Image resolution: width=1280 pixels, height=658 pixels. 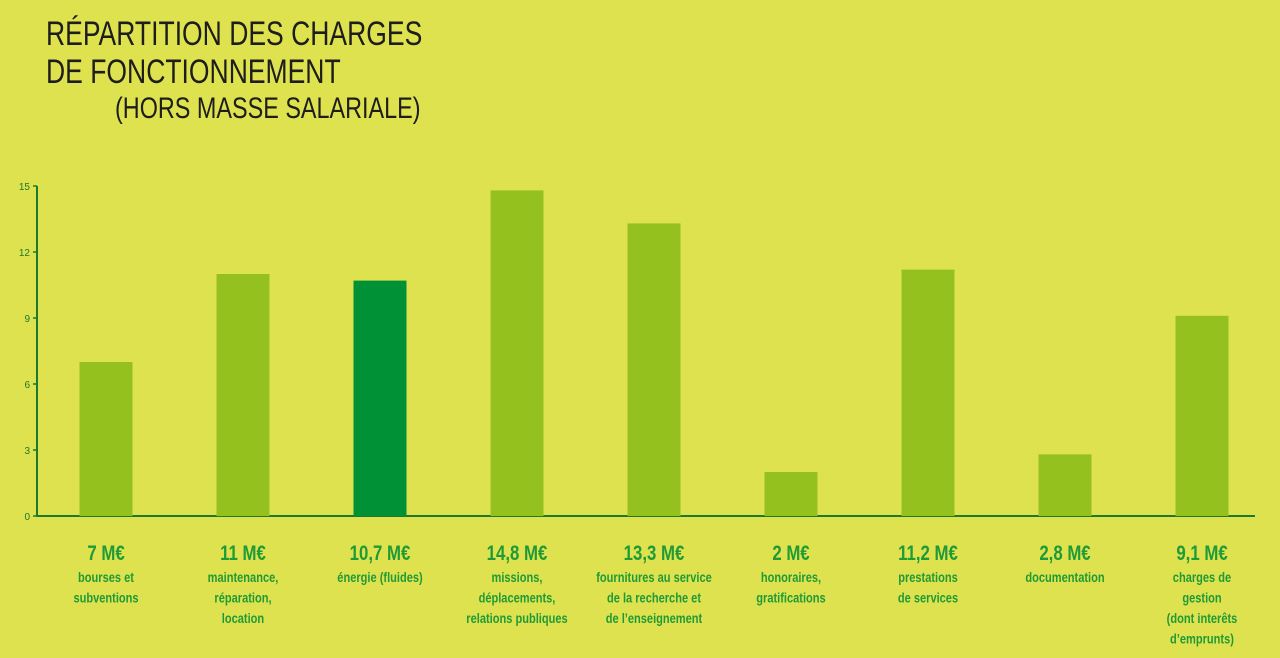 I want to click on value-label: 2 M€, so click(x=791, y=553).